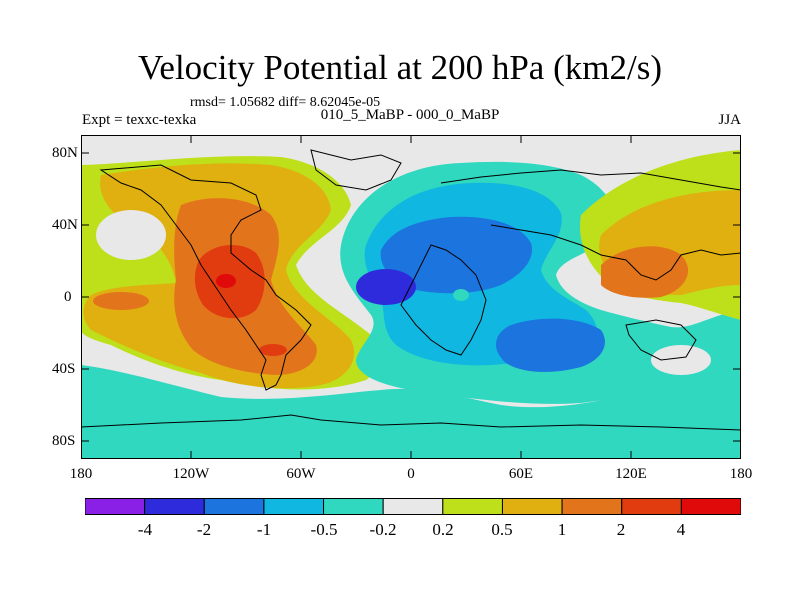  Describe the element at coordinates (729, 120) in the screenshot. I see `season-label: JJA` at that location.